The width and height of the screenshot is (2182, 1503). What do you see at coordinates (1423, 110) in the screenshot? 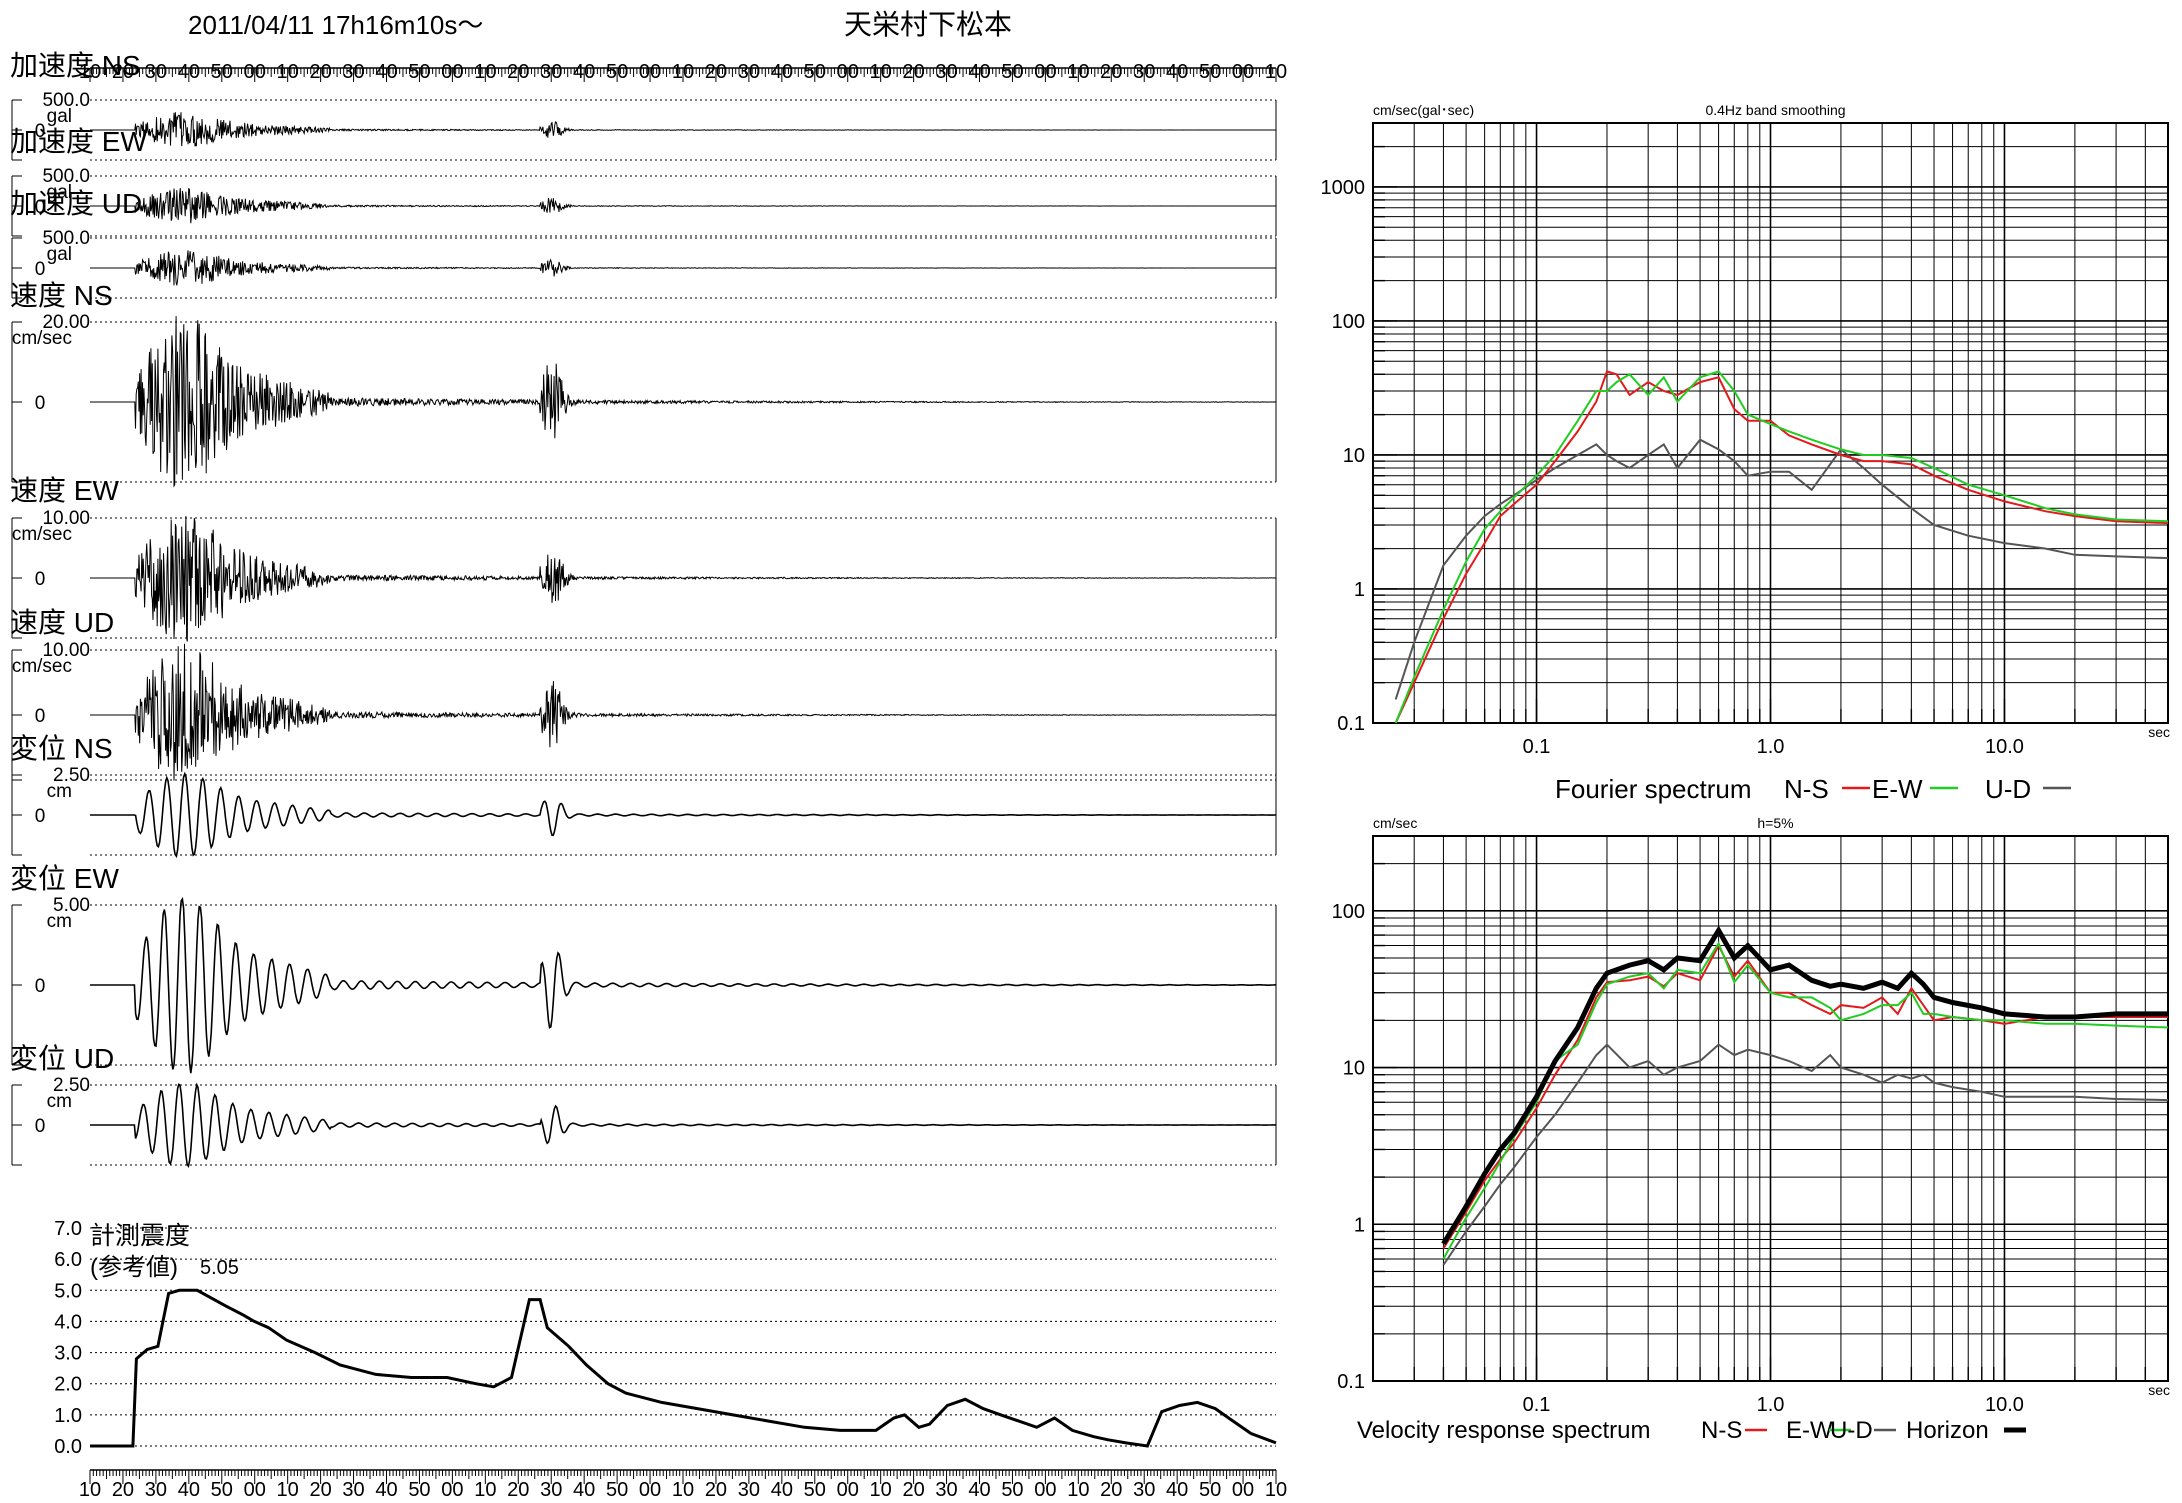
I see `y-unit-label: cm/sec(gal･sec)` at bounding box center [1423, 110].